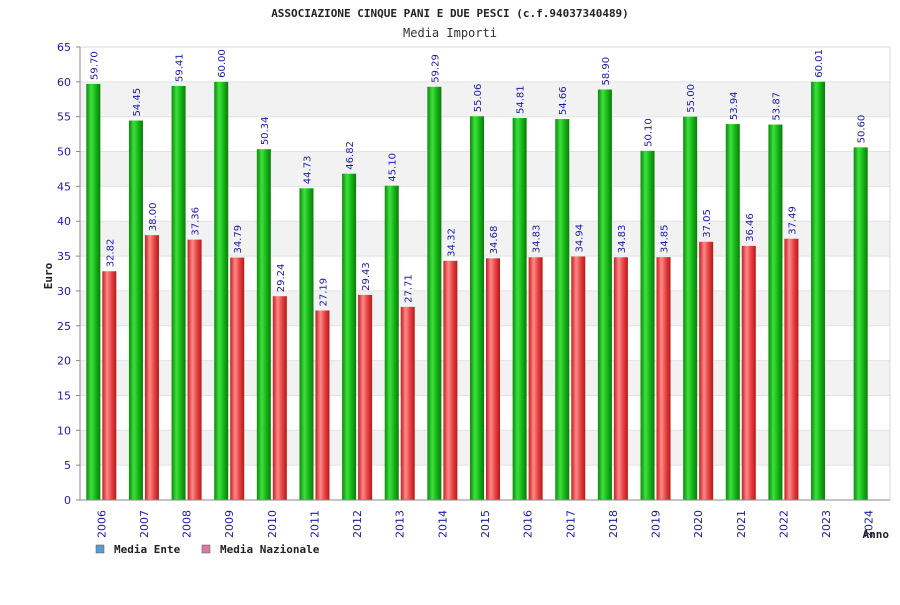 The height and width of the screenshot is (605, 900). Describe the element at coordinates (792, 220) in the screenshot. I see `value-label: 37.49` at that location.